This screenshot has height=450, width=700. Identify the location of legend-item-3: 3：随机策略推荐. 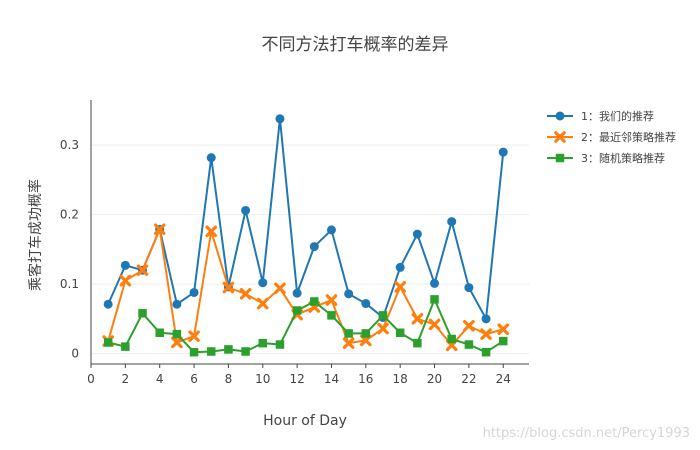
(606, 158).